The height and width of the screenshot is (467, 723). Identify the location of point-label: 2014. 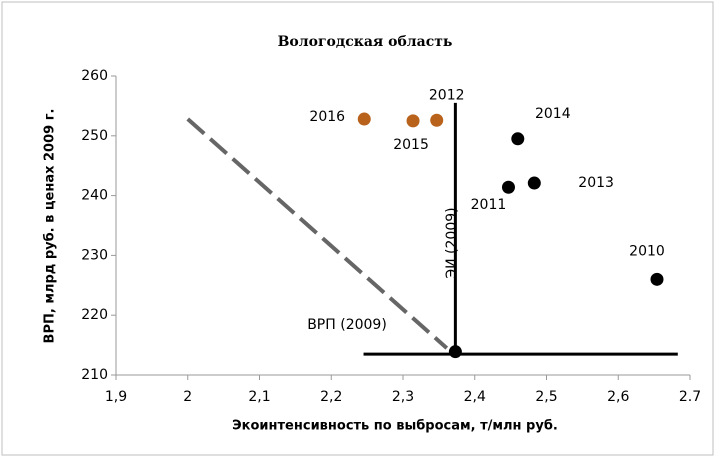
(553, 114).